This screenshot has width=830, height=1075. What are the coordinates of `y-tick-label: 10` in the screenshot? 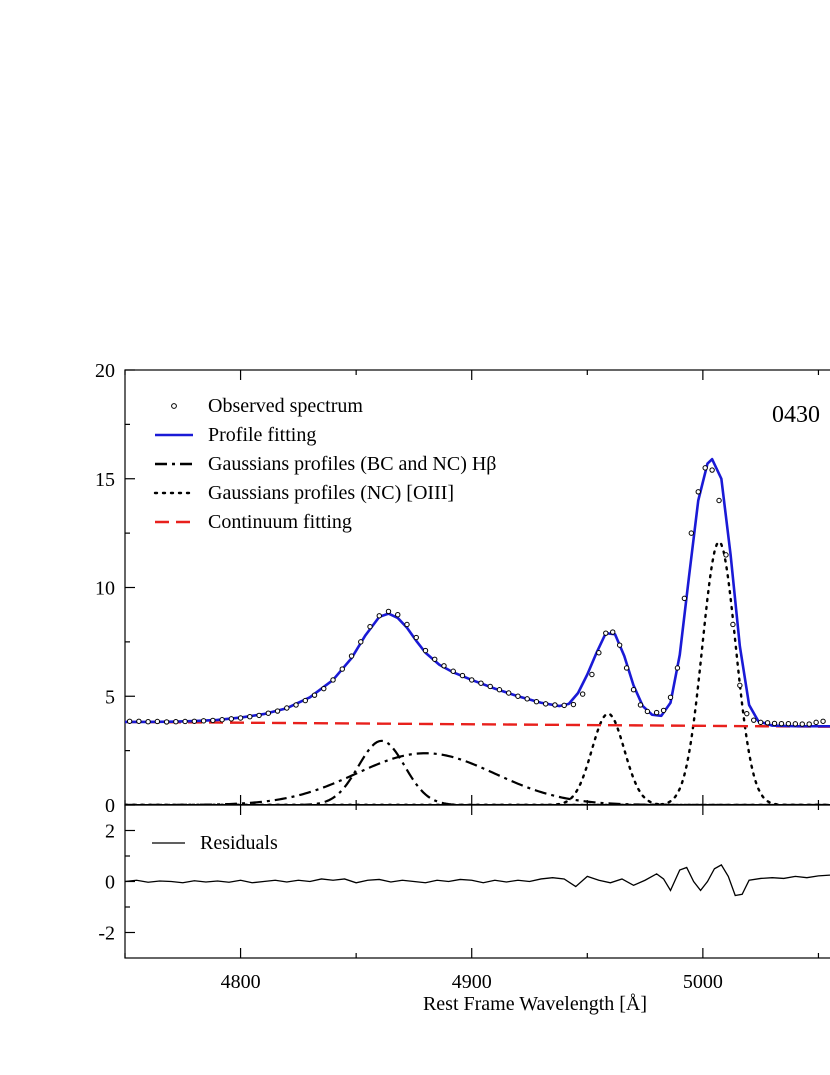 It's located at (105, 589).